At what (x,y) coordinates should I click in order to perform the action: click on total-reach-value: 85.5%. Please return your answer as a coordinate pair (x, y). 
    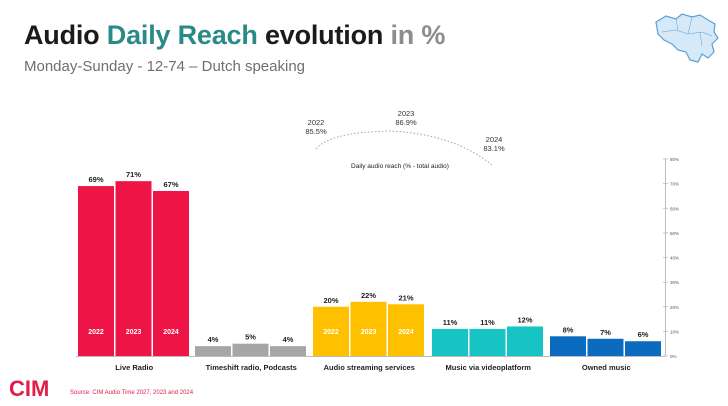
    Looking at the image, I should click on (316, 131).